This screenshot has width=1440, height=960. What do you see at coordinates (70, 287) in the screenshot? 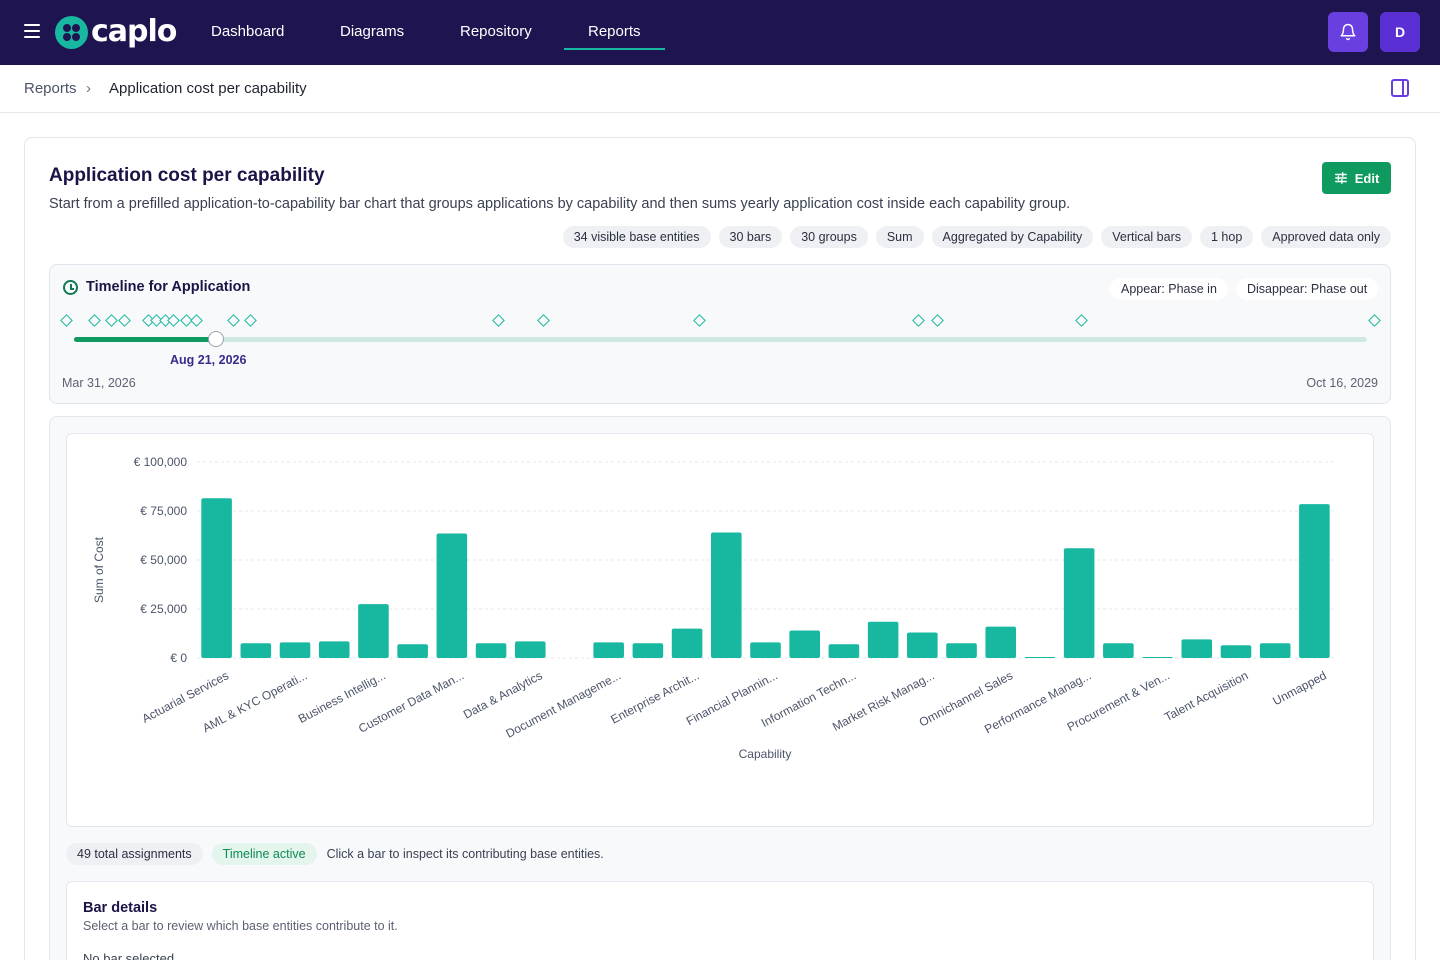
I see `clock-icon` at bounding box center [70, 287].